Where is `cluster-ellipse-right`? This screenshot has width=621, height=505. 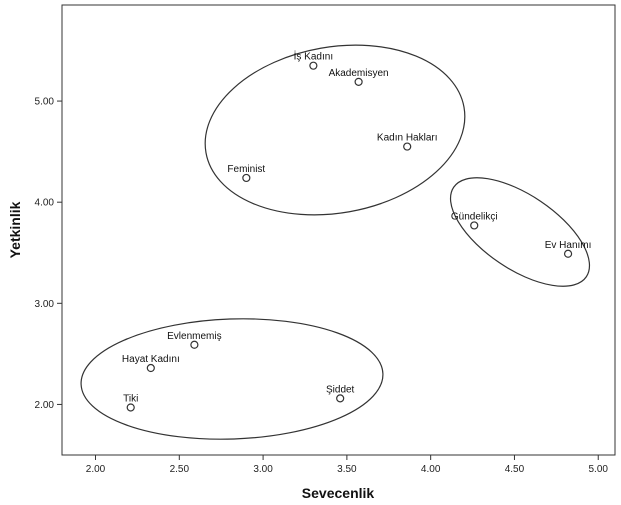 cluster-ellipse-right is located at coordinates (520, 232).